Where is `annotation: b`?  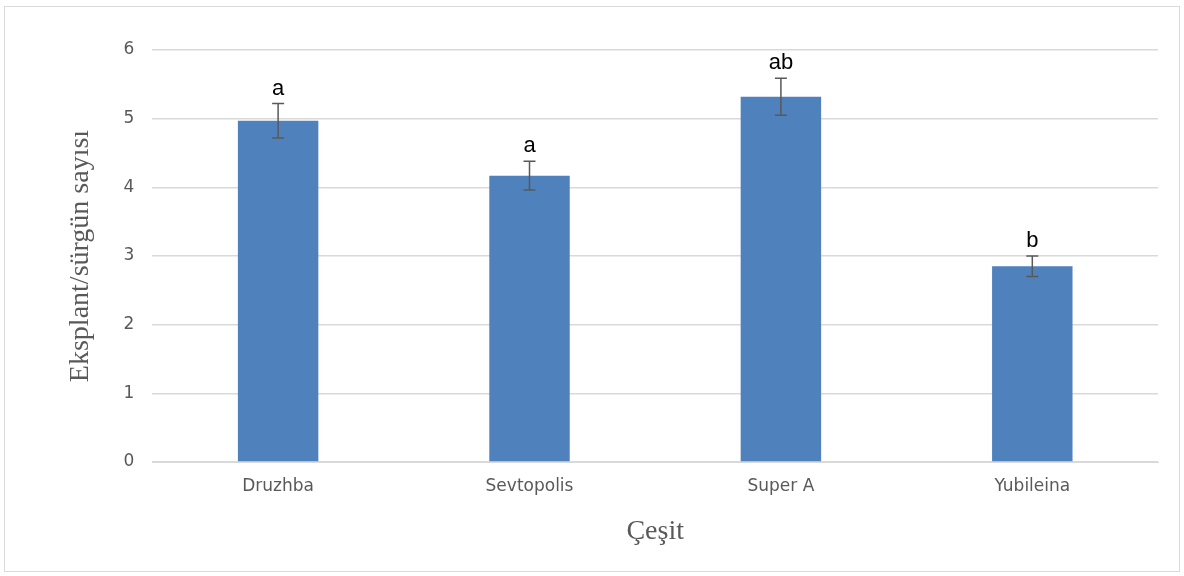 annotation: b is located at coordinates (1032, 240).